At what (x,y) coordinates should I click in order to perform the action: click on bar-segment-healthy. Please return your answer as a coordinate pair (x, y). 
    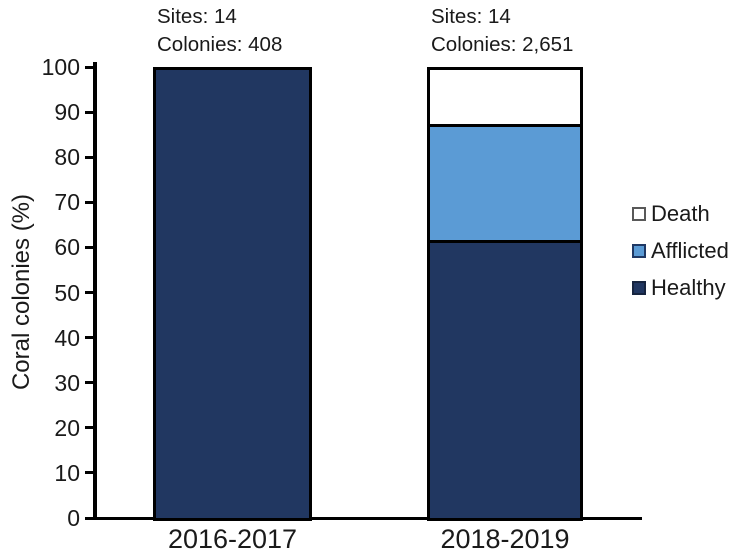
    Looking at the image, I should click on (505, 379).